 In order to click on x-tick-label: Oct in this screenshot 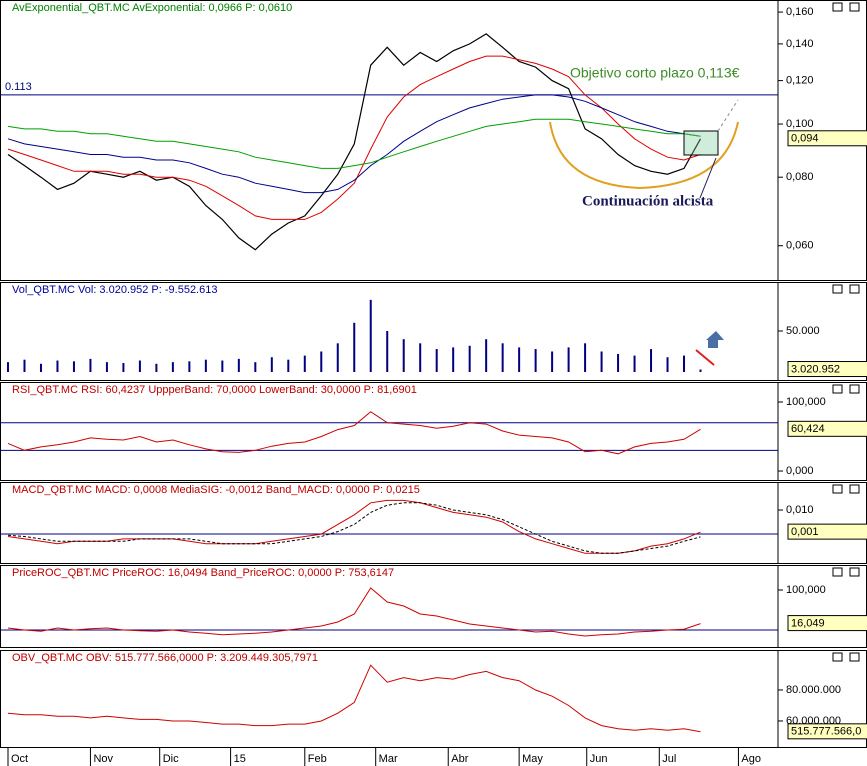, I will do `click(19, 759)`.